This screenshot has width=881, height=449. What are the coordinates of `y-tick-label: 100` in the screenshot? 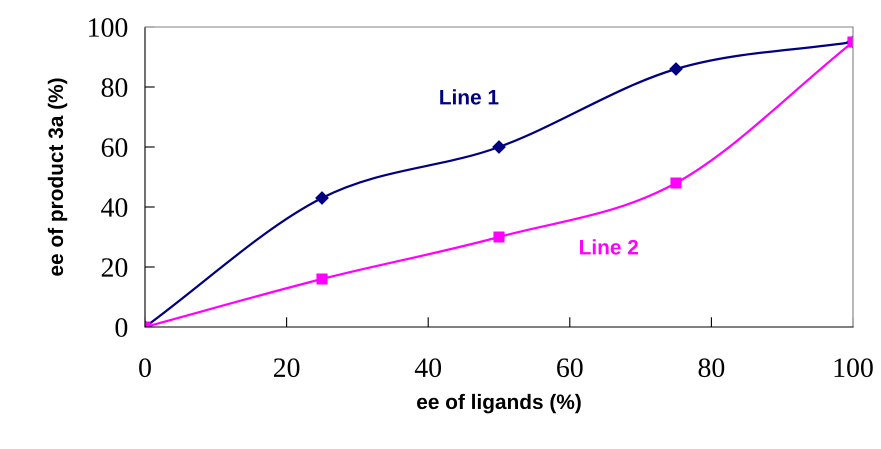 It's located at (108, 27).